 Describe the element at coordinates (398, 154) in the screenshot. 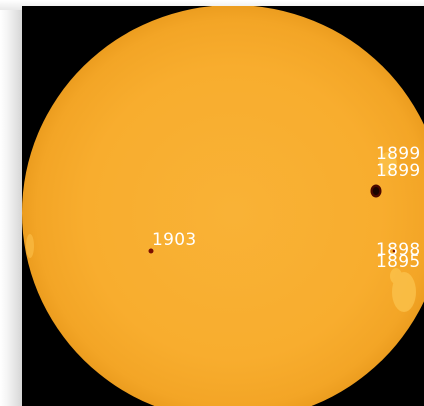

I see `sunspot-label-1899-top: 1899` at that location.